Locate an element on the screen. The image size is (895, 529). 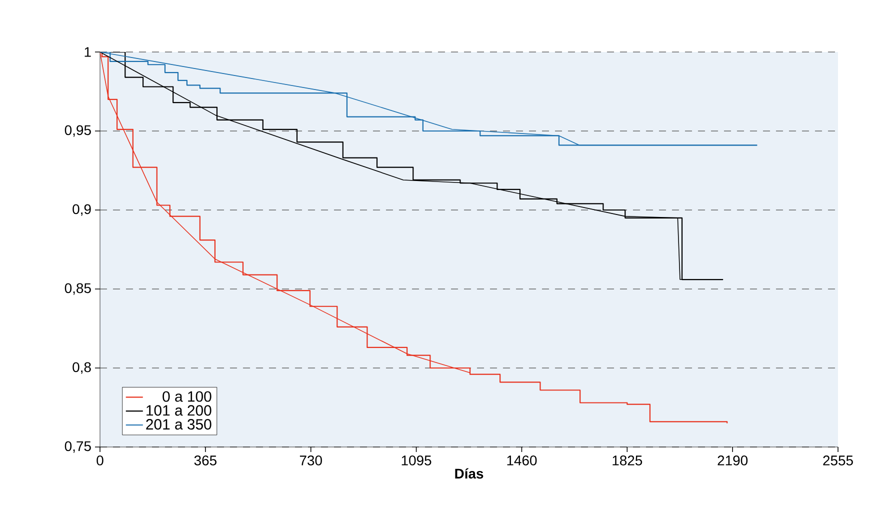
y-tick-label: 0,8 is located at coordinates (81, 368).